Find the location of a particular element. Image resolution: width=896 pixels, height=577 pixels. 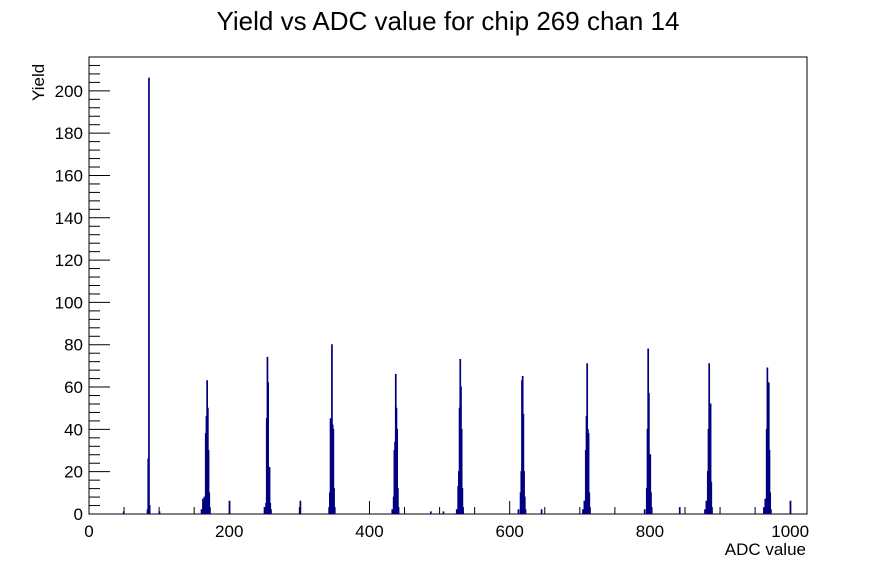

y-tick-label: 60 is located at coordinates (73, 387).